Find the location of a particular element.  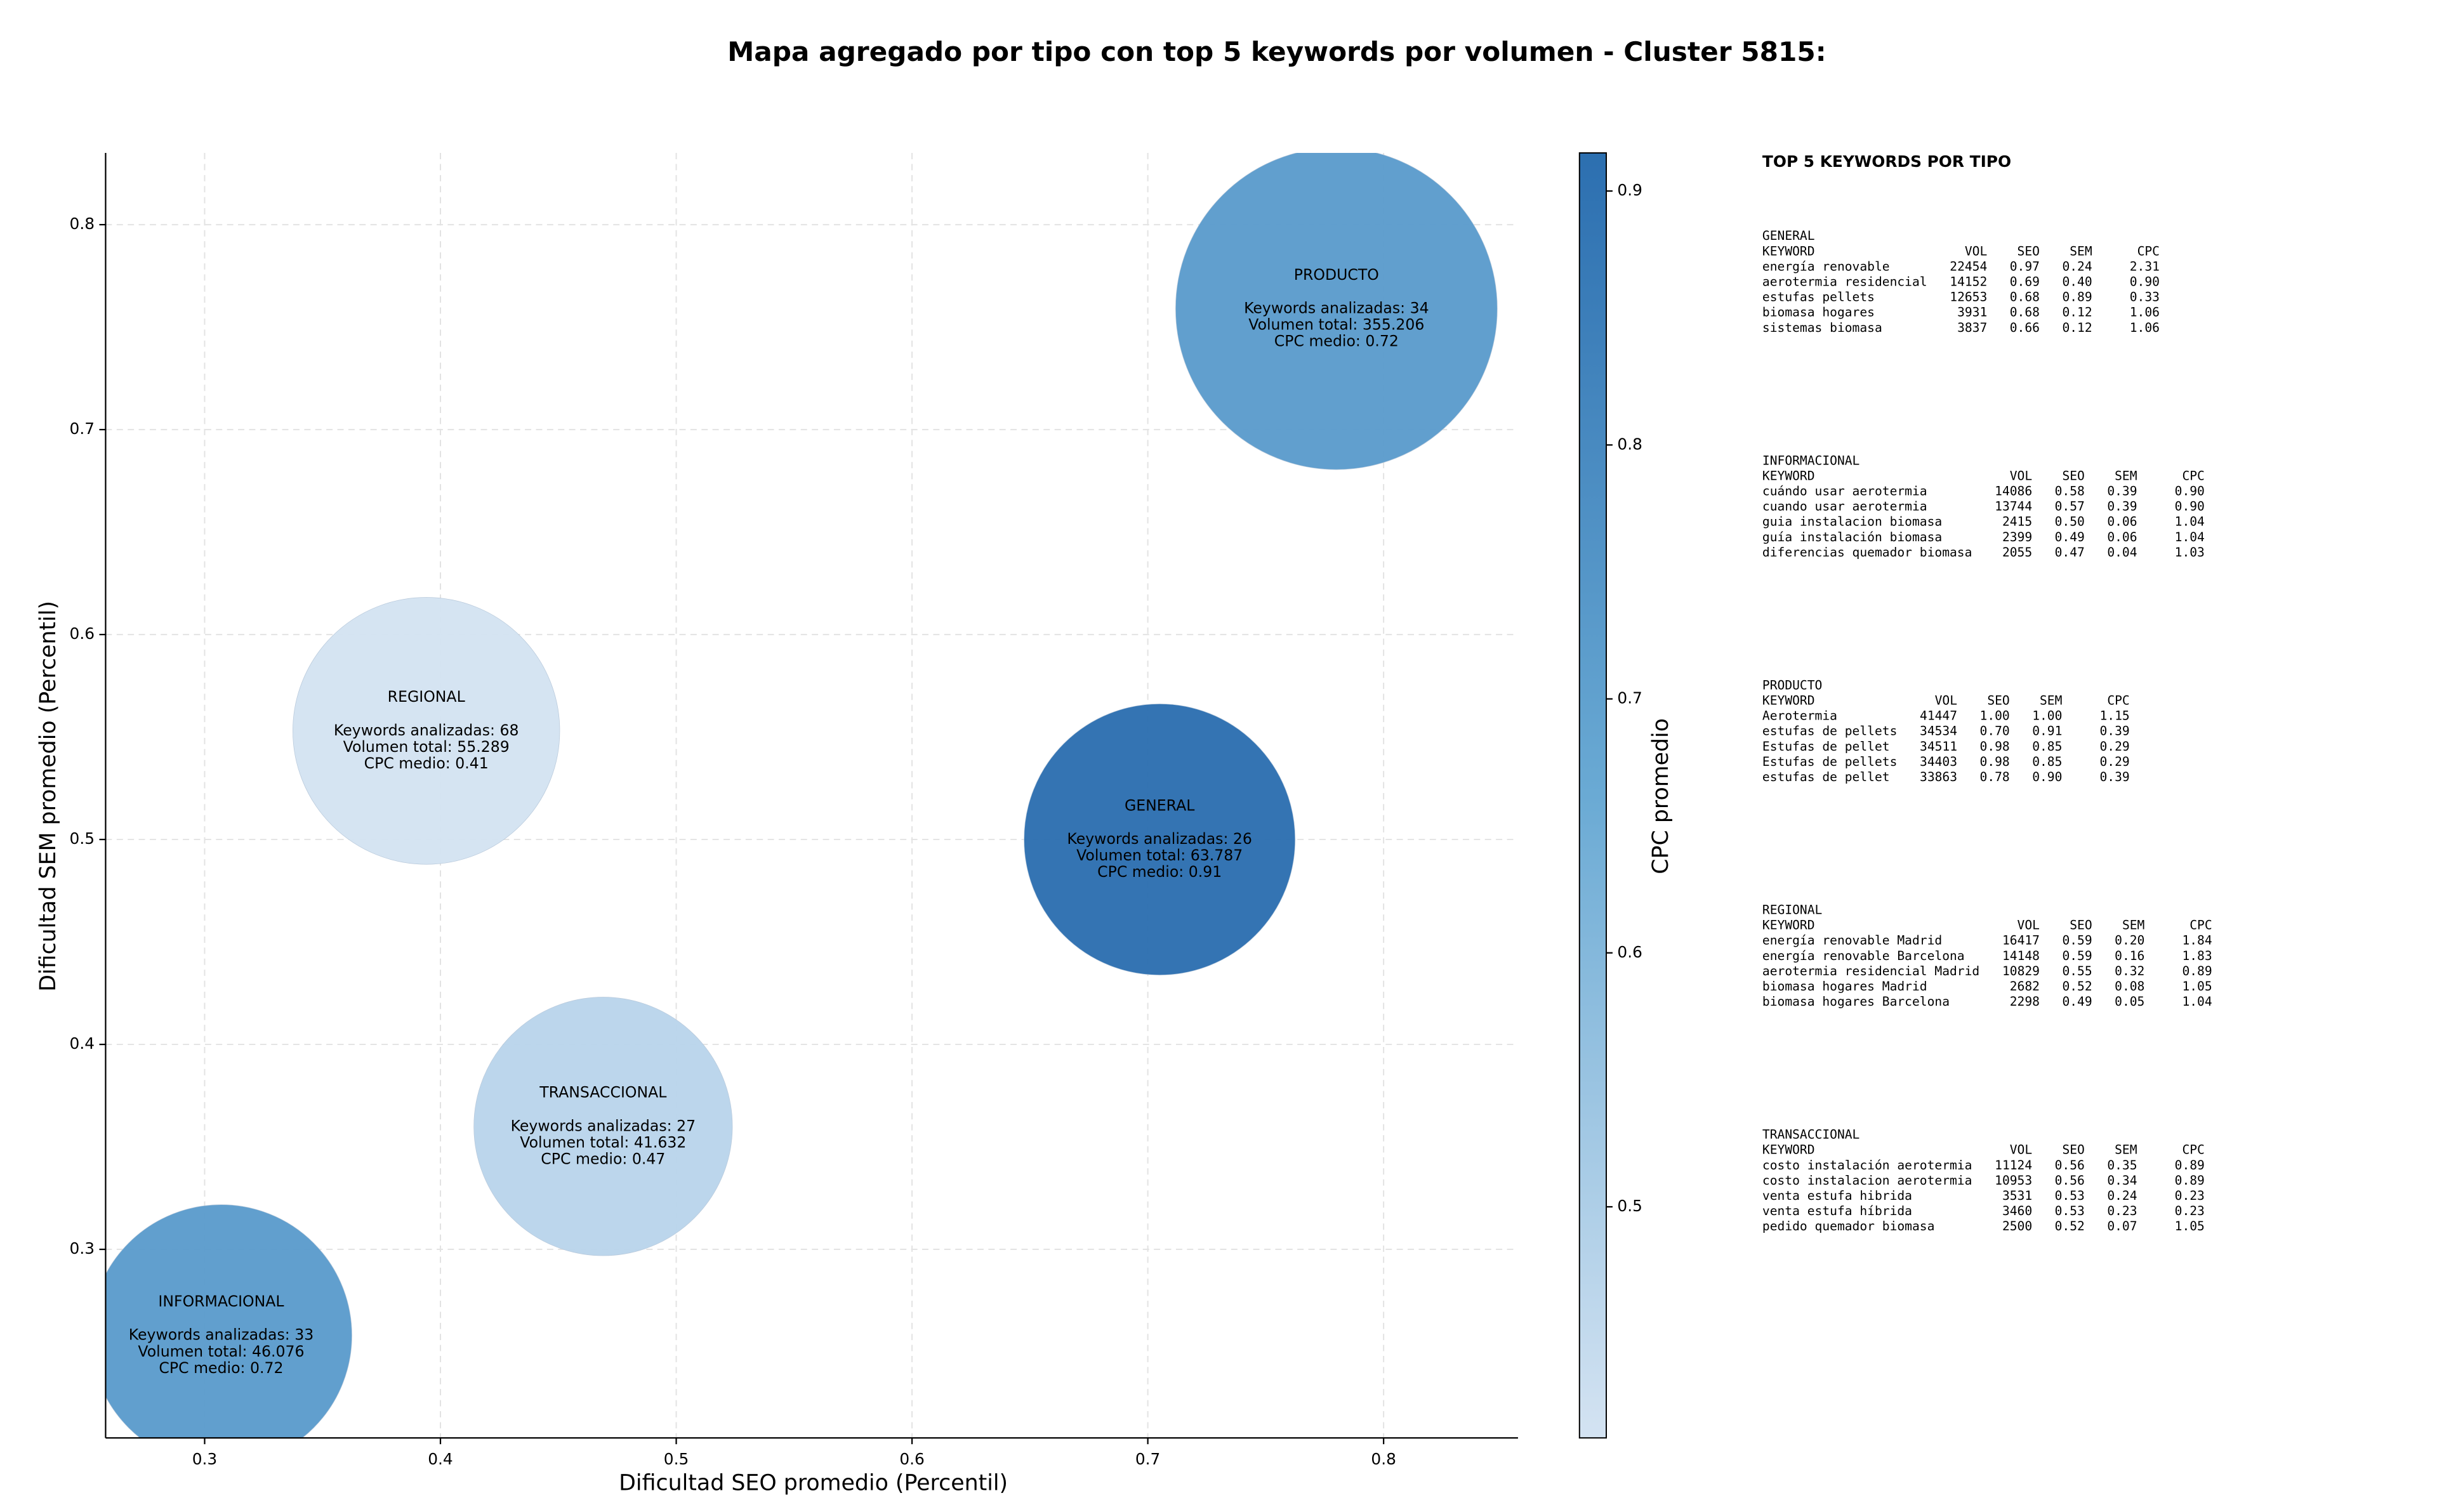

x-tick-label: 0.7 is located at coordinates (1147, 1459).